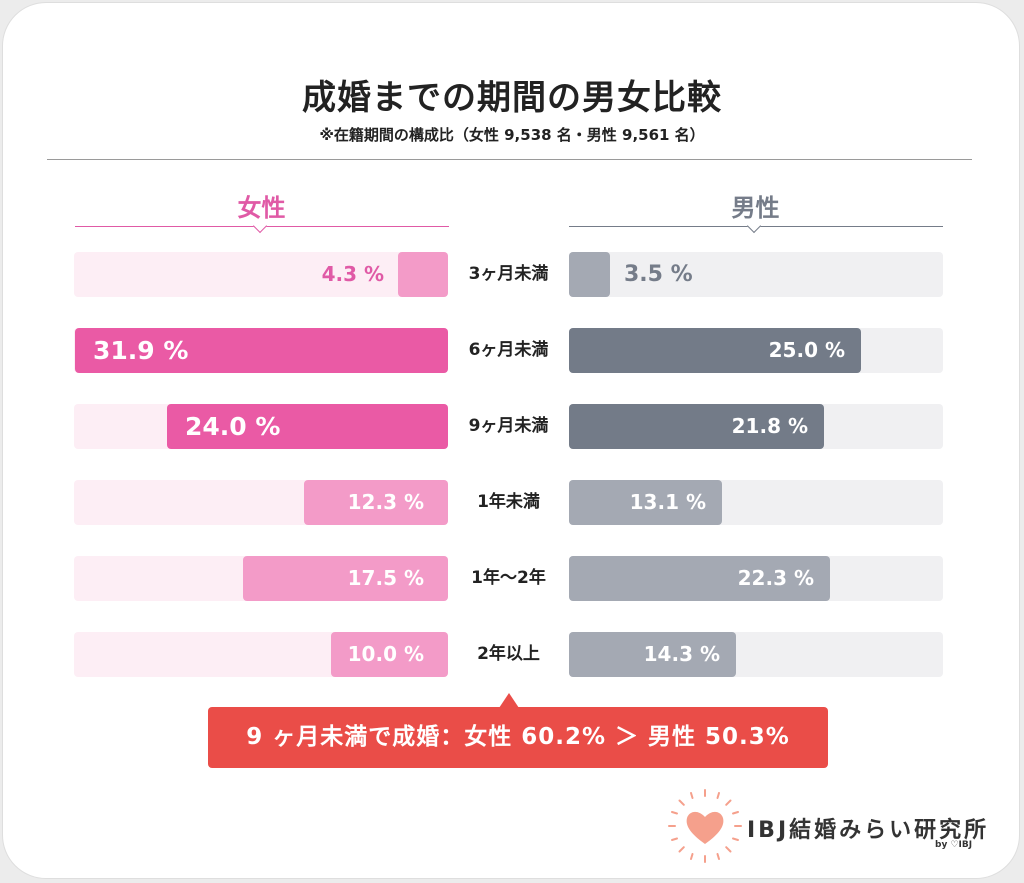 The image size is (1024, 883). I want to click on female-track, so click(261, 274).